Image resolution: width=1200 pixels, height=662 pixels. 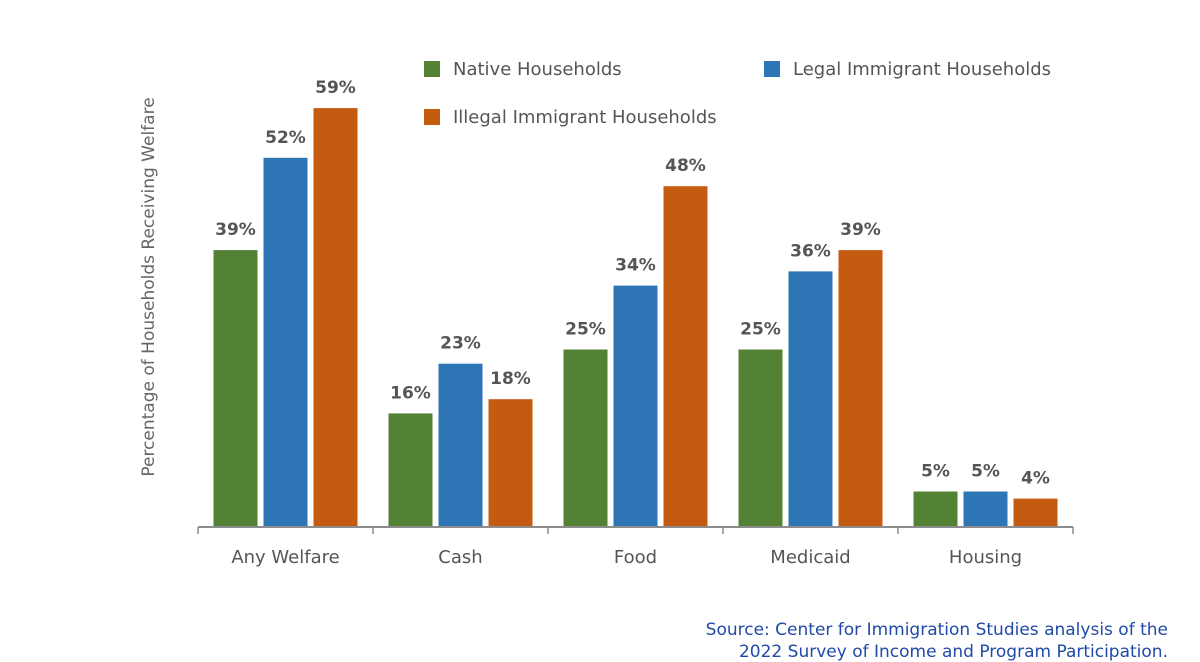 I want to click on x-tick-label: Housing, so click(x=985, y=557).